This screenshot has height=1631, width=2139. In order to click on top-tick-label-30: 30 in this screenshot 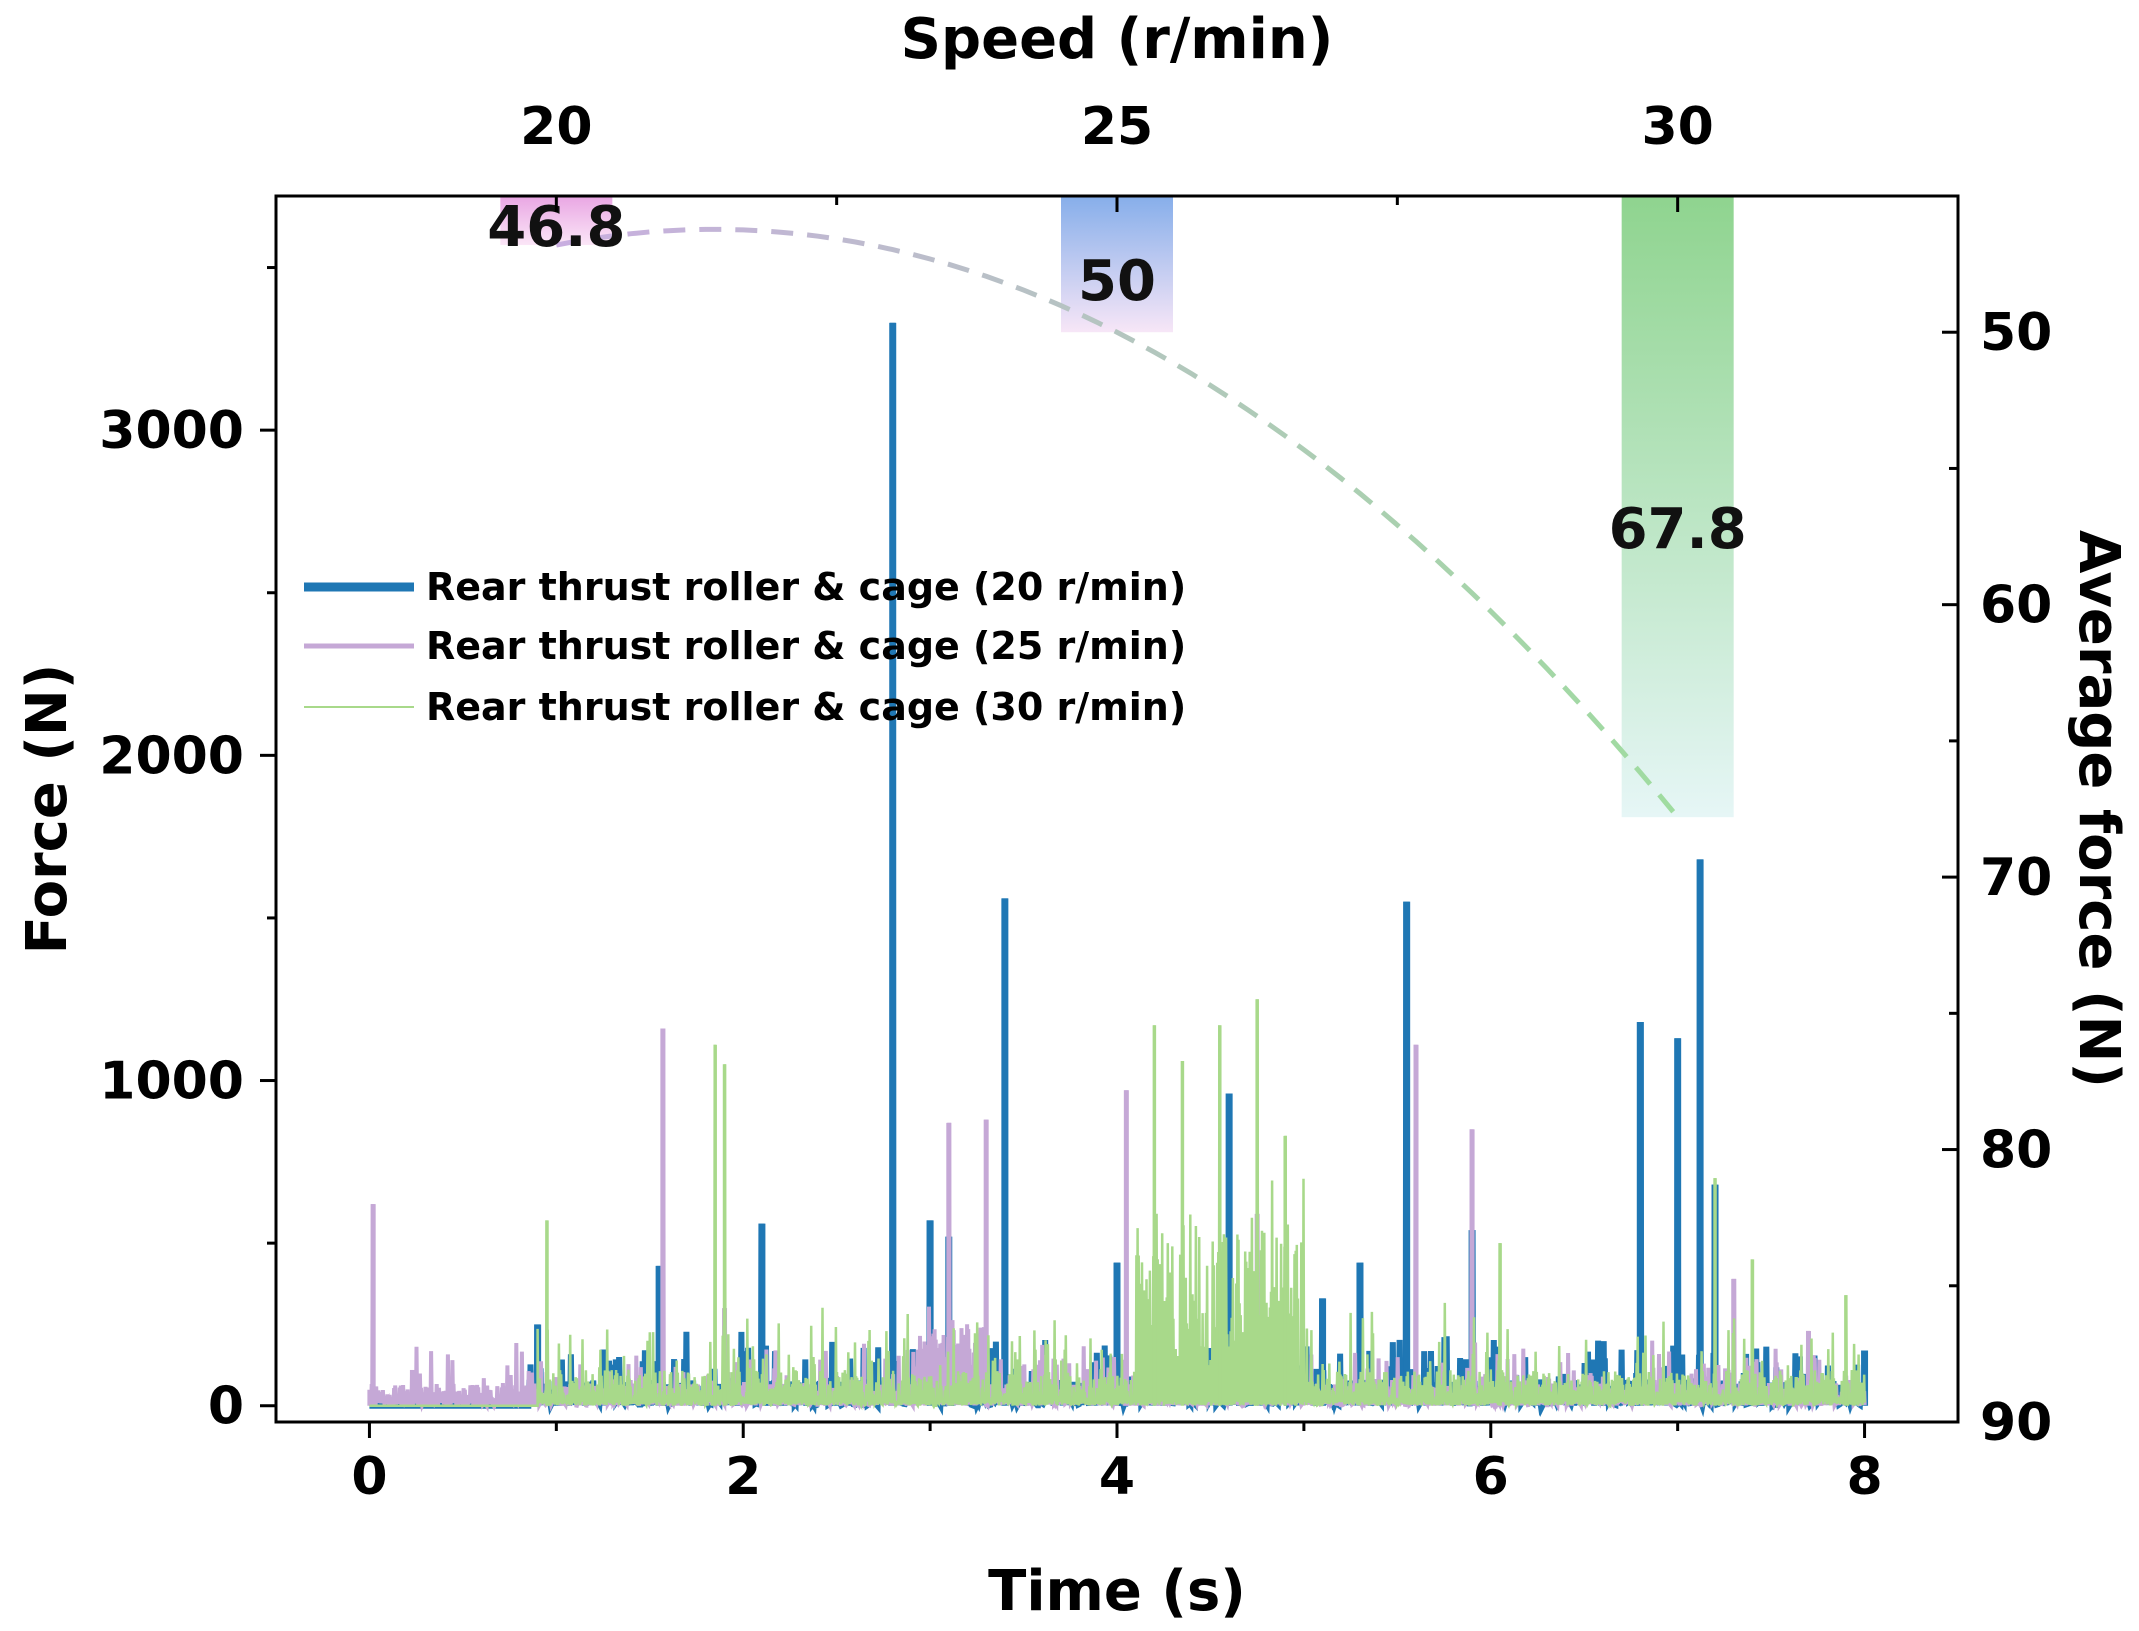, I will do `click(1677, 127)`.